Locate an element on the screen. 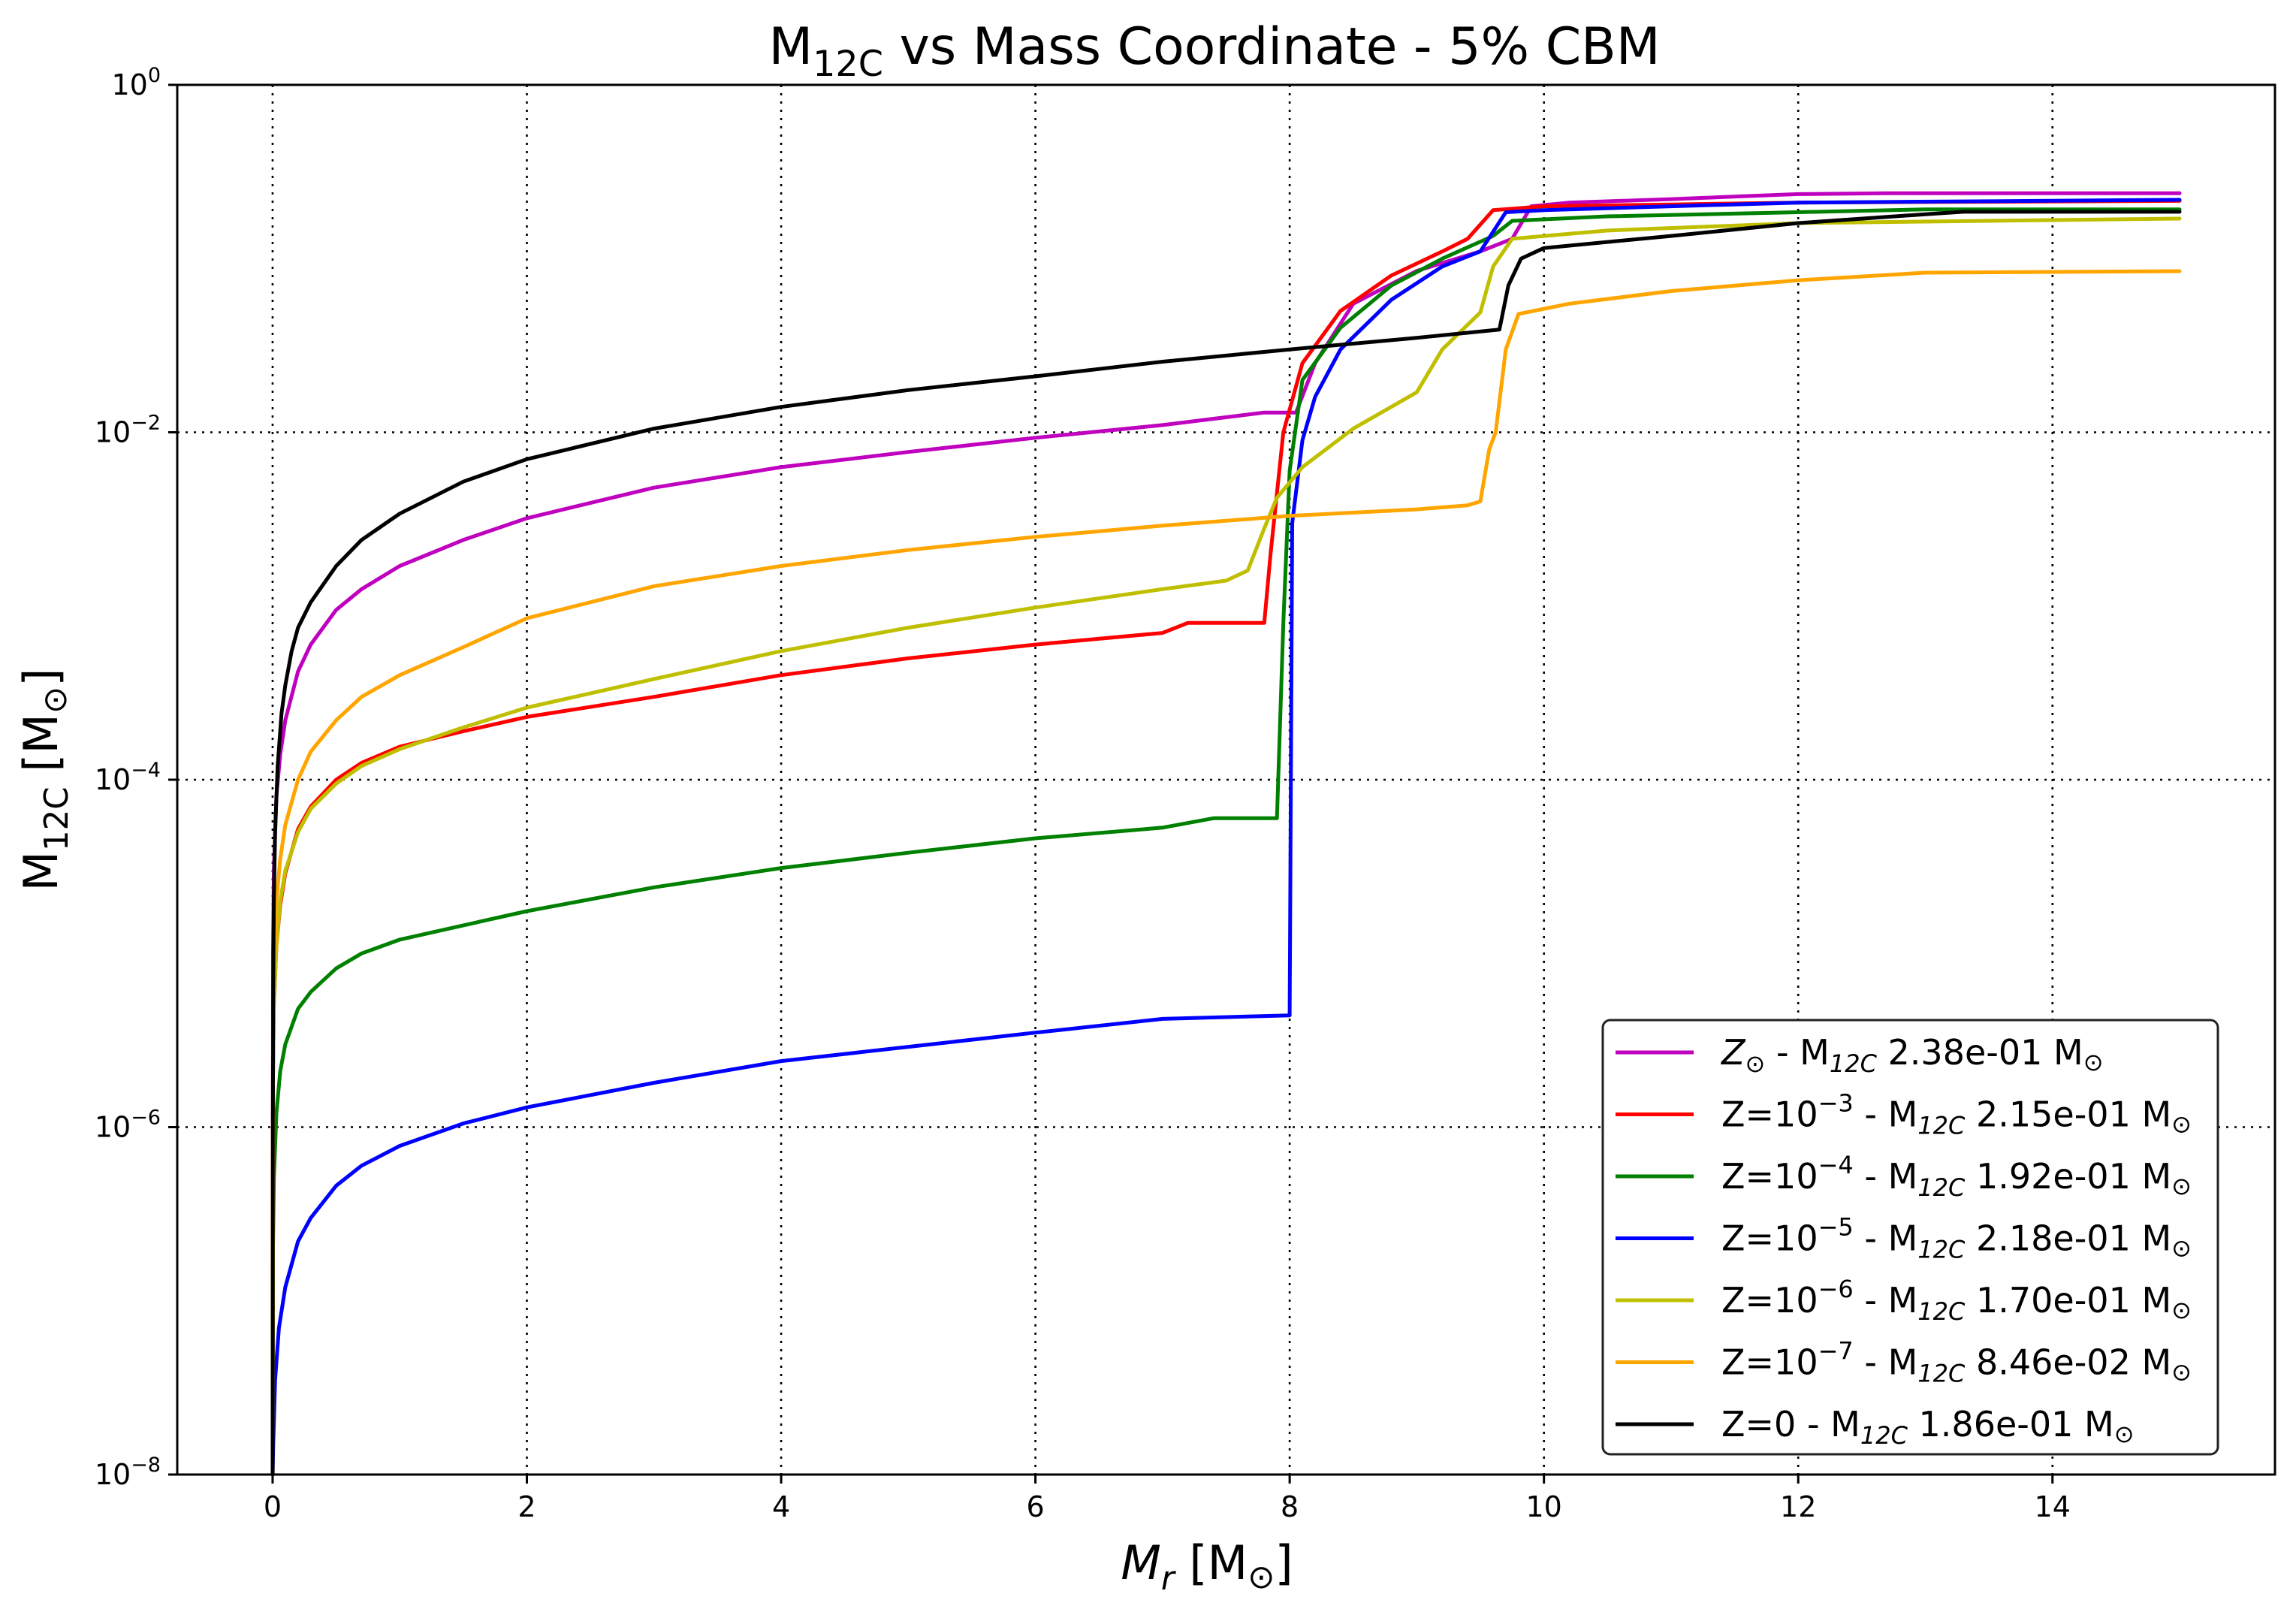  x-tick-label: 12 is located at coordinates (1798, 1506).